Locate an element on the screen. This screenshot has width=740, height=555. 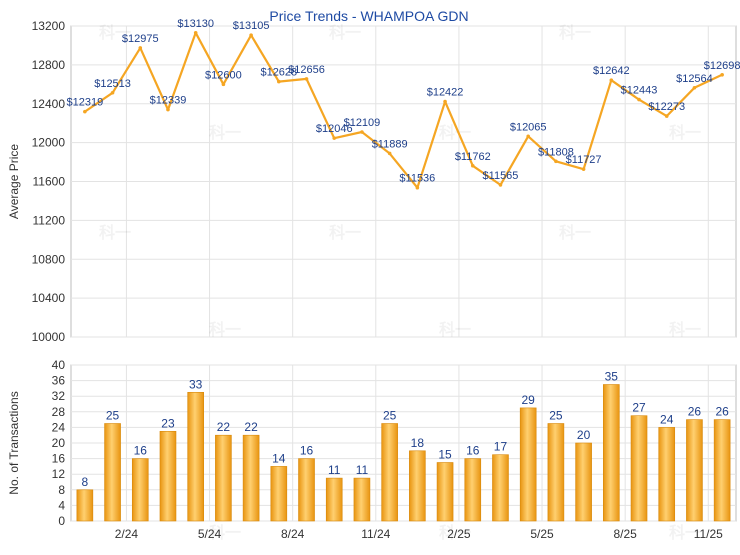
price-data-label: $11762 is located at coordinates (473, 157).